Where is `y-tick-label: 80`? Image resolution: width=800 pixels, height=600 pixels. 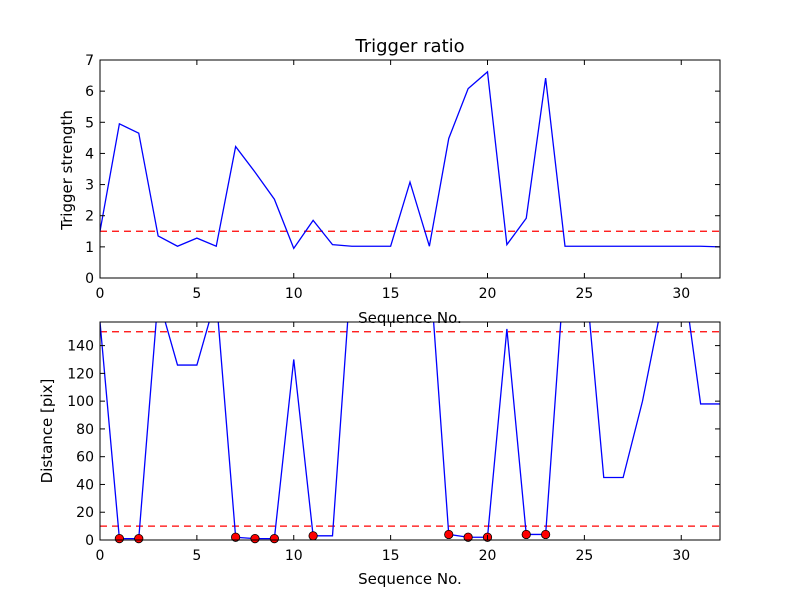
y-tick-label: 80 is located at coordinates (85, 430).